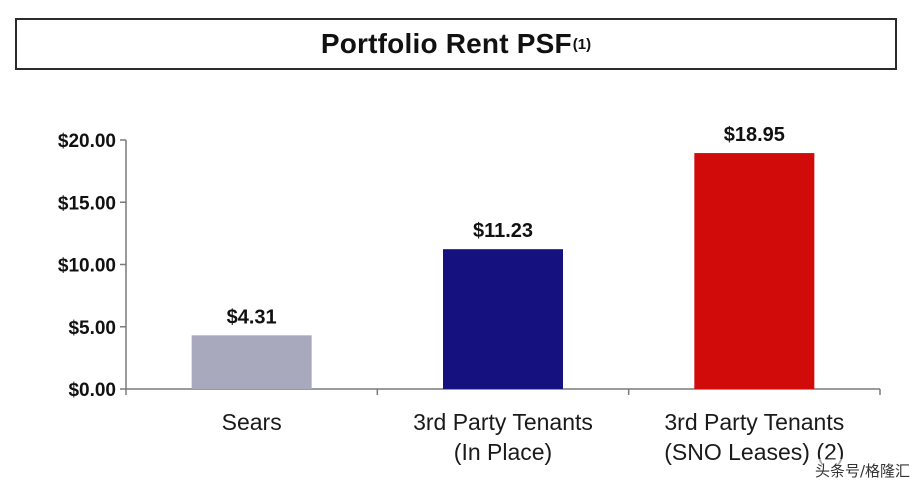  Describe the element at coordinates (87, 141) in the screenshot. I see `y-tick-label: $20.00` at that location.